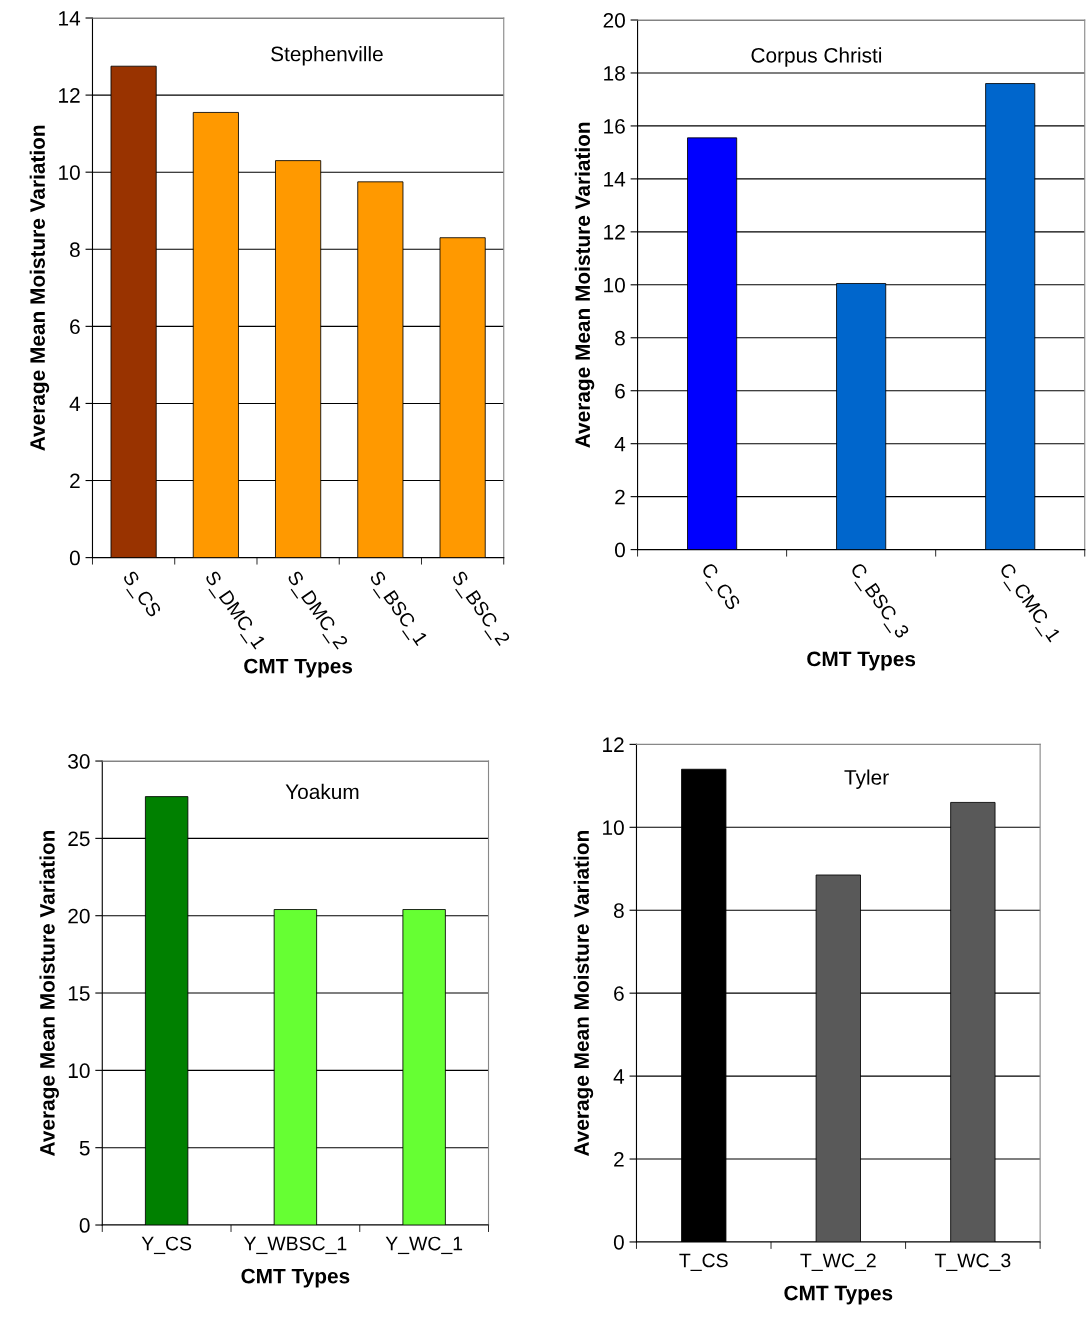  What do you see at coordinates (424, 1245) in the screenshot?
I see `x-tick-label: Y_WC_1` at bounding box center [424, 1245].